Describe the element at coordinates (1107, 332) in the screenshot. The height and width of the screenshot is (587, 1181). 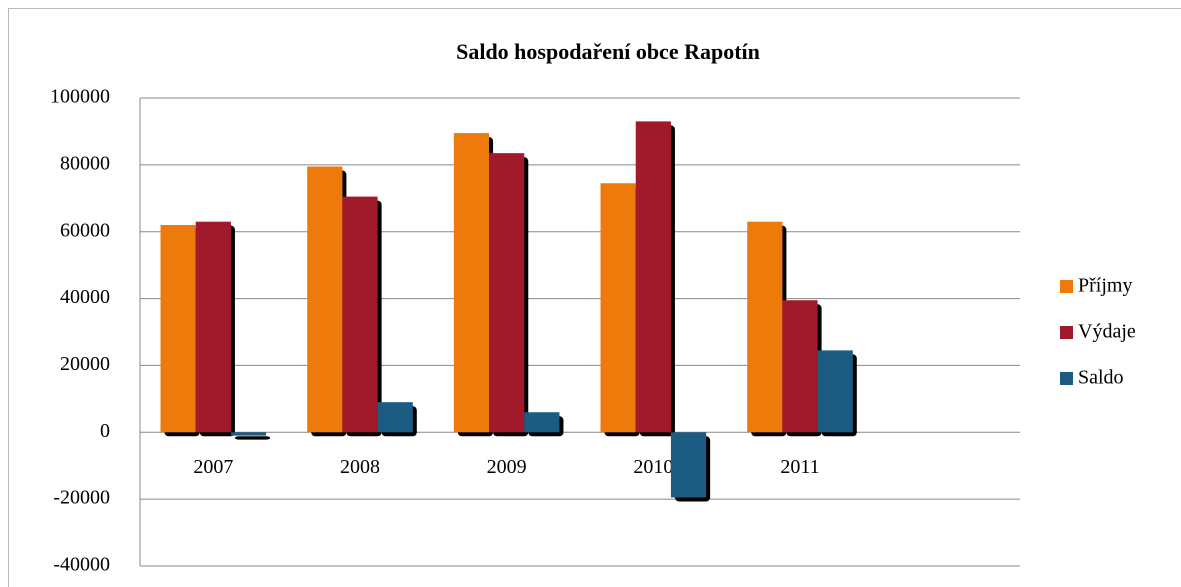
I see `legend-label: Výdaje` at that location.